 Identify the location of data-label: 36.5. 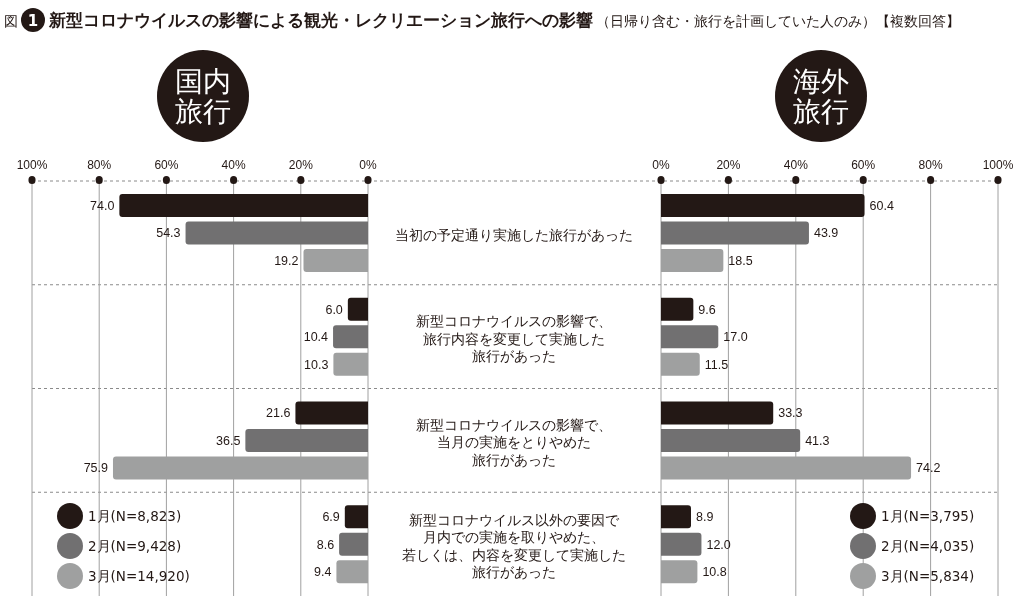
(228, 440).